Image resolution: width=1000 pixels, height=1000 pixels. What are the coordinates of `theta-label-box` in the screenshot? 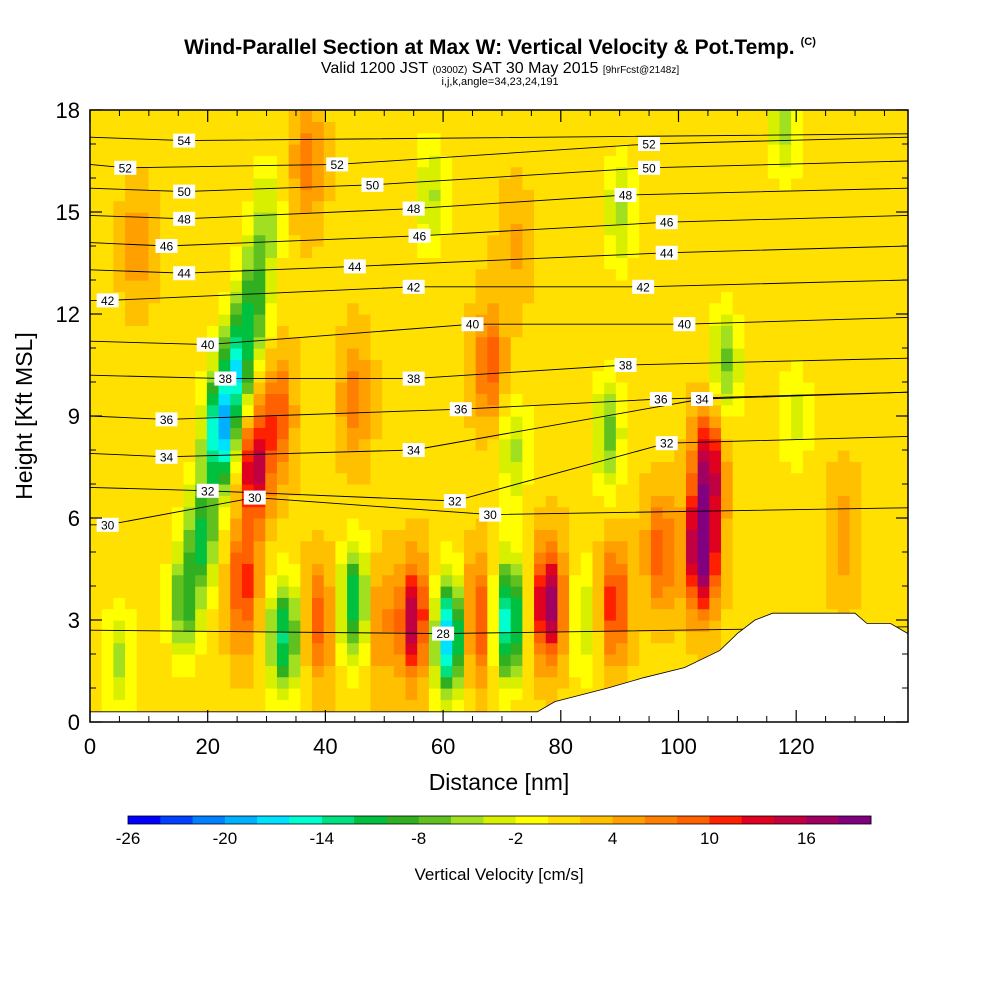 It's located at (125, 167).